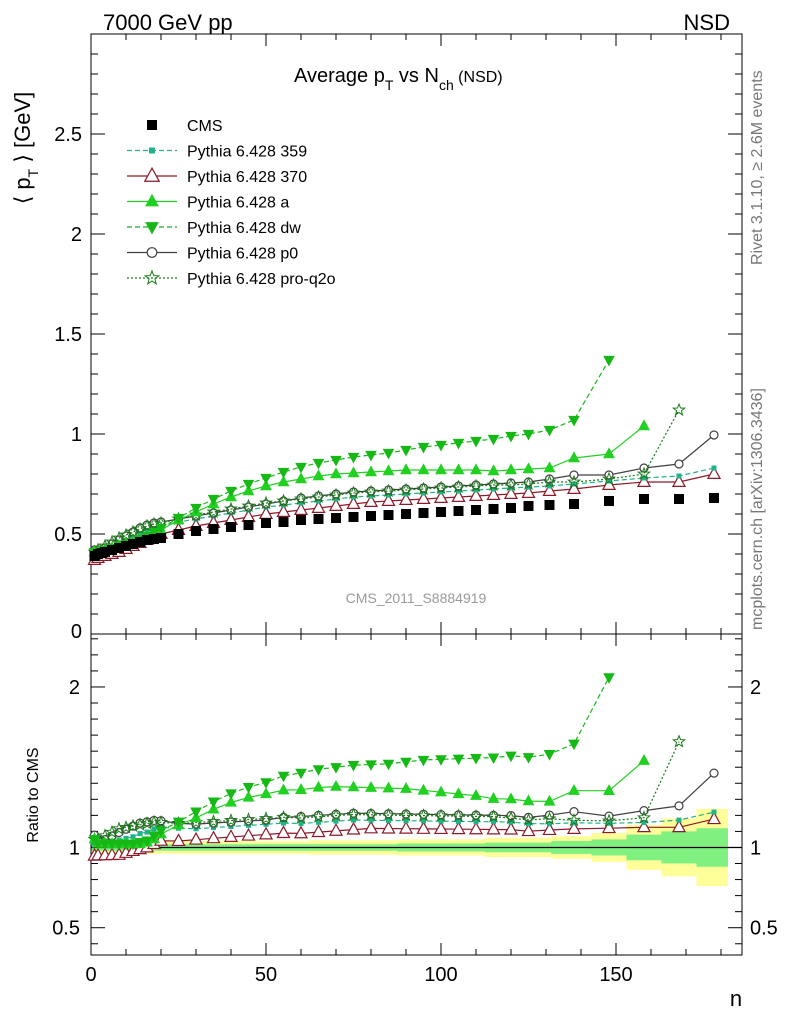 The width and height of the screenshot is (786, 1024). I want to click on legend-label-pa: Pythia 6.428 a, so click(238, 203).